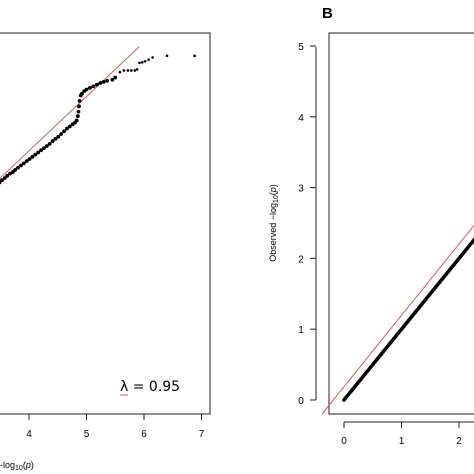 The height and width of the screenshot is (474, 474). I want to click on right-y-tick-label: 1, so click(301, 330).